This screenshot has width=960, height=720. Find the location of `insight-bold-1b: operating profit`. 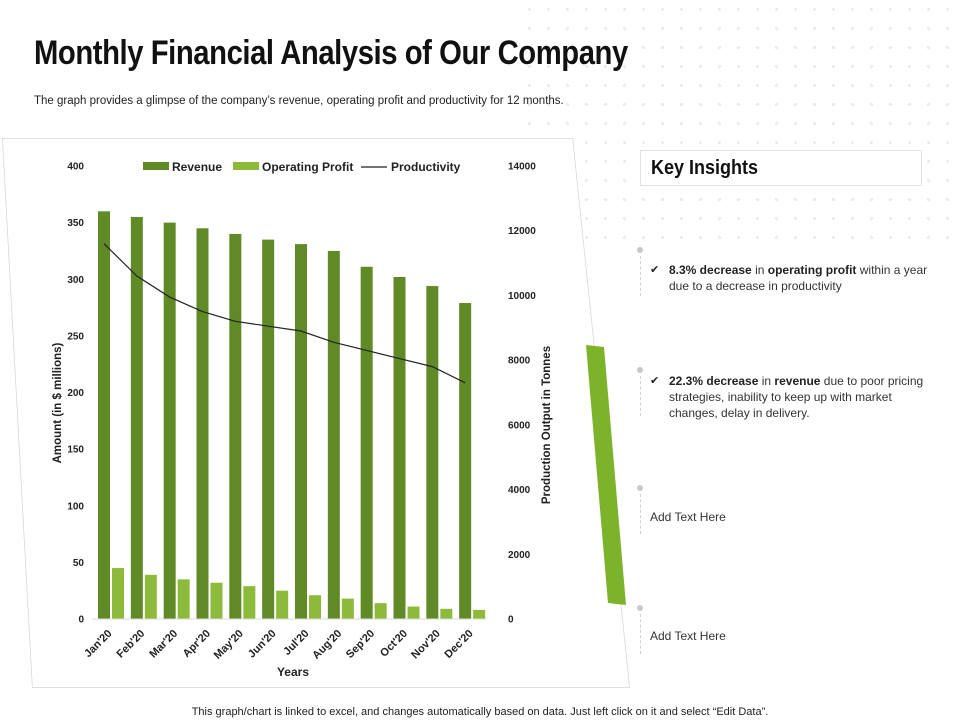

insight-bold-1b: operating profit is located at coordinates (812, 270).